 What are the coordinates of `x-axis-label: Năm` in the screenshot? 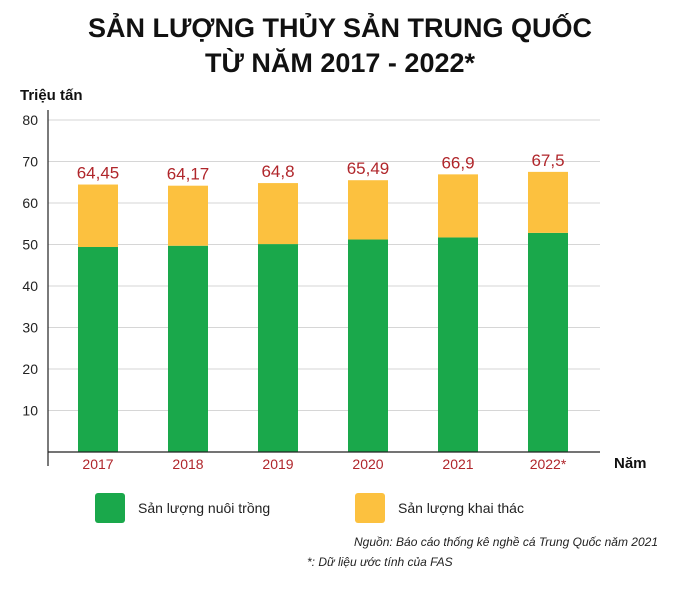 It's located at (630, 463).